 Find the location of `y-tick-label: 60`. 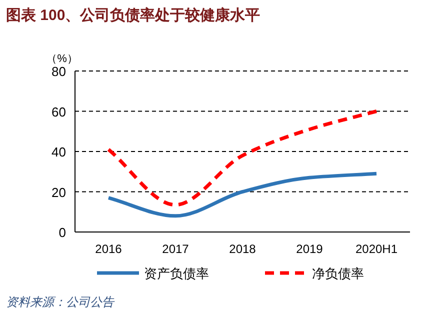

y-tick-label: 60 is located at coordinates (59, 112).